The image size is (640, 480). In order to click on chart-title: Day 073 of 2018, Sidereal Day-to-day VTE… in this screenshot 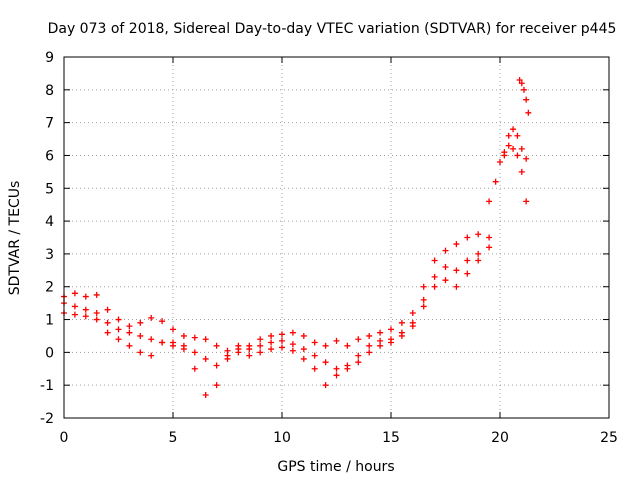, I will do `click(332, 29)`.